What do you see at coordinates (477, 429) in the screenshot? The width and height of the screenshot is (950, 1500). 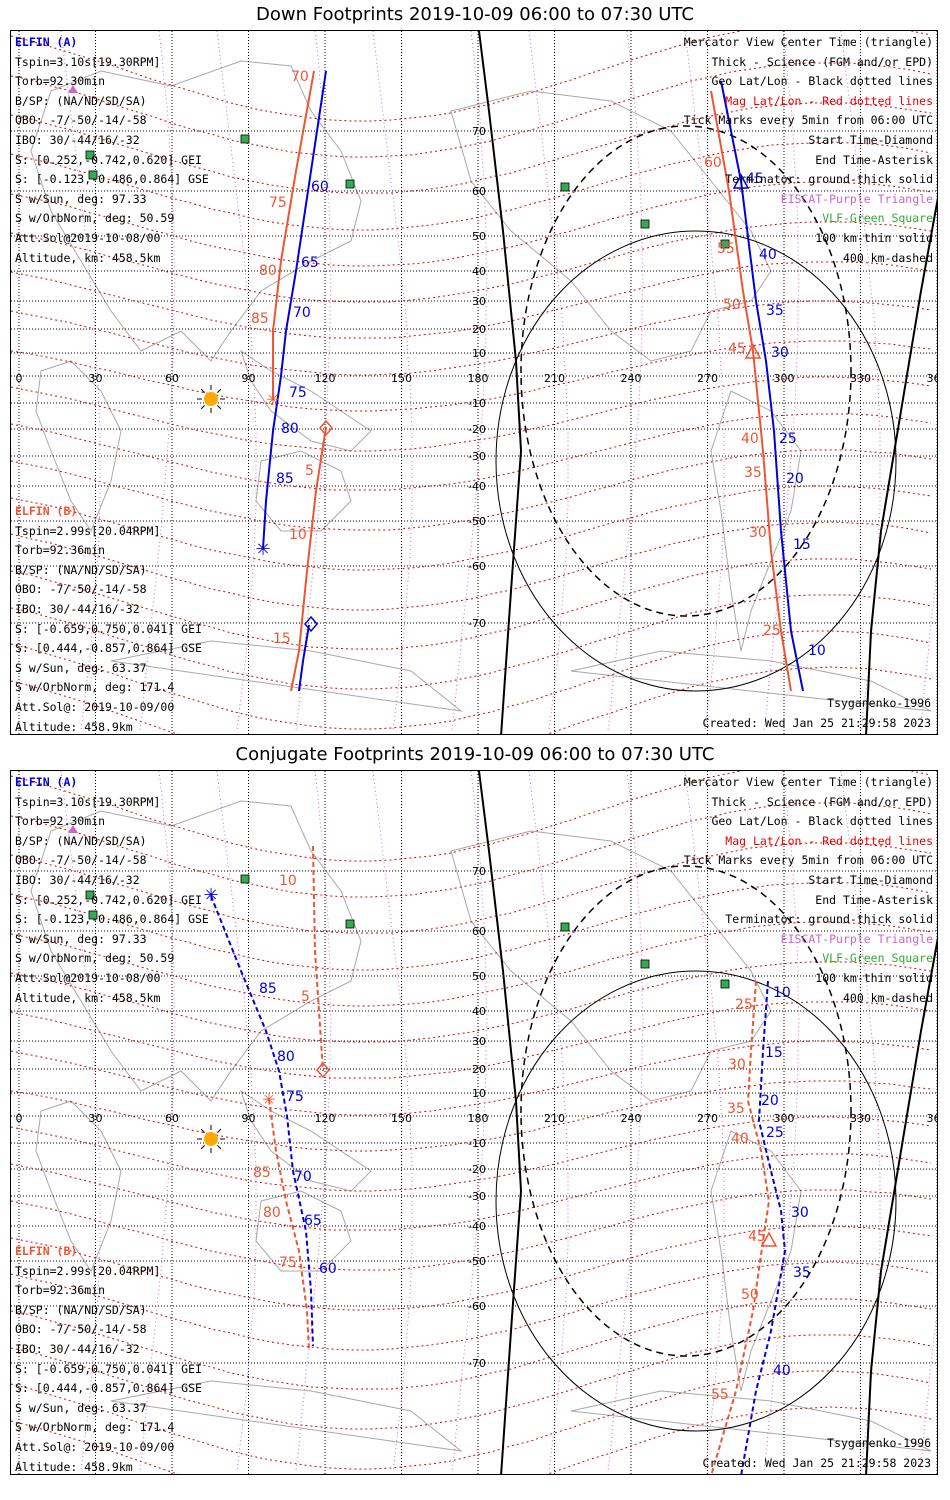 I see `lat-tick-label: -20` at bounding box center [477, 429].